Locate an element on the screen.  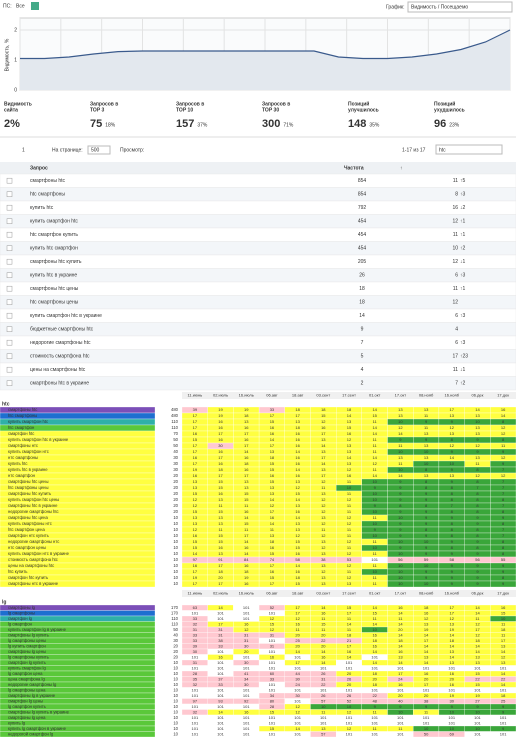
report-query: купить смартфон lg в украине is located at coordinates (37, 629).